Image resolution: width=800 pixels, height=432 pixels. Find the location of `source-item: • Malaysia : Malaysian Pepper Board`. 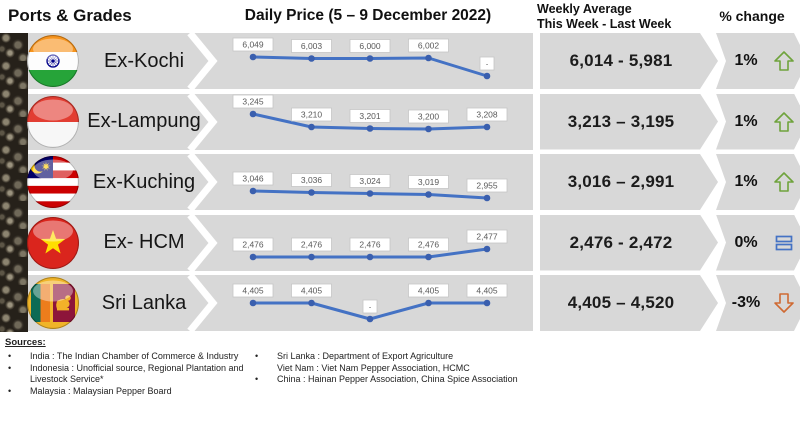

source-item: • Malaysia : Malaysian Pepper Board is located at coordinates (133, 392).